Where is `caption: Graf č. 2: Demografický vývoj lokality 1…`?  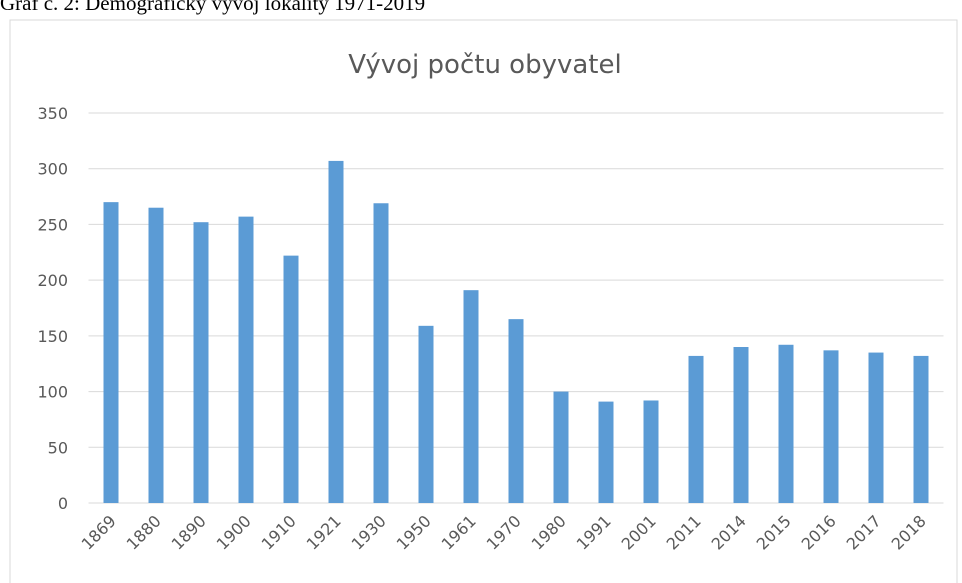 caption: Graf č. 2: Demografický vývoj lokality 1… is located at coordinates (212, 7).